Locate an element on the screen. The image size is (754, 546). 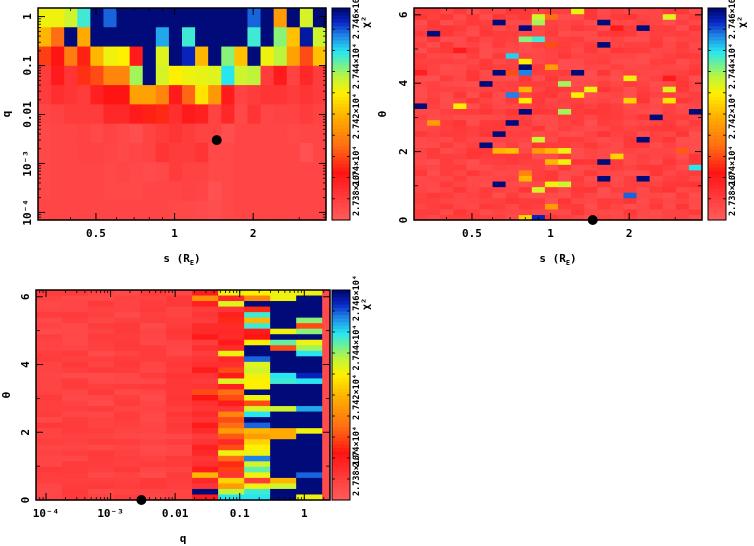
x-tick-label: 0.01 is located at coordinates (175, 513).